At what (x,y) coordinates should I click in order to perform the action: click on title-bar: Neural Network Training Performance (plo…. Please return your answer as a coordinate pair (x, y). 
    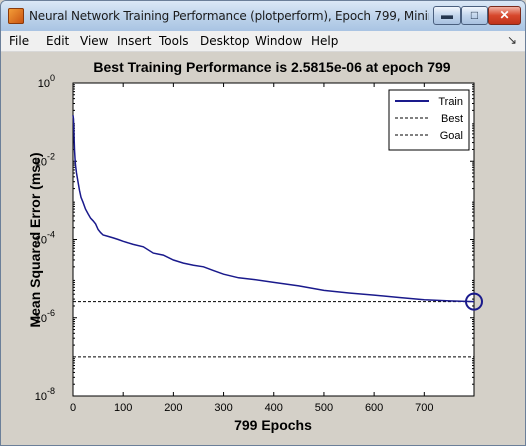
    Looking at the image, I should click on (263, 16).